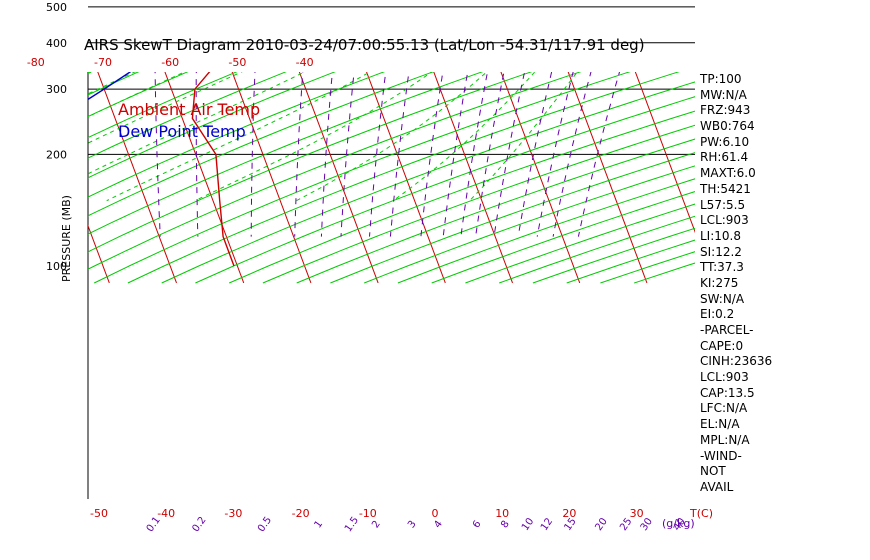 The image size is (870, 560). I want to click on isotherm--50, so click(204, 178).